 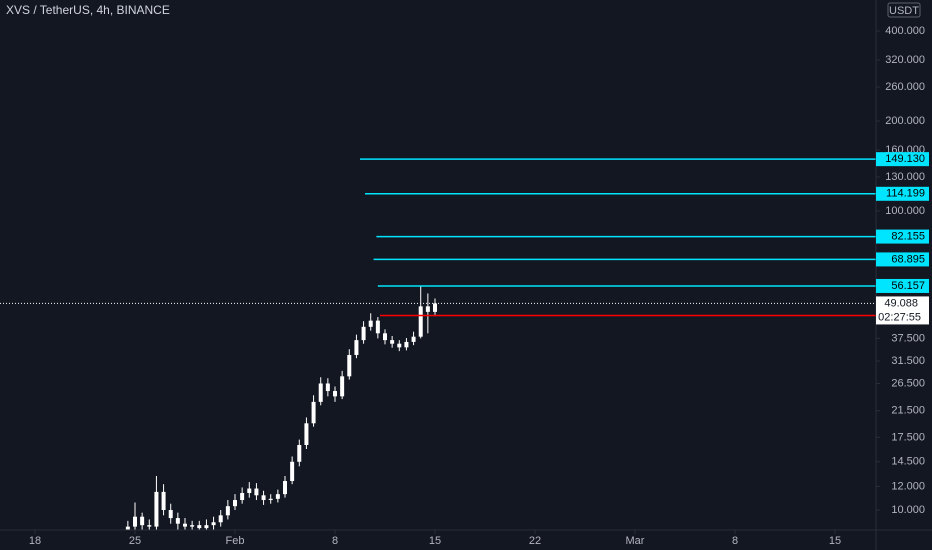 I want to click on level-label: 68.895, so click(x=908, y=259).